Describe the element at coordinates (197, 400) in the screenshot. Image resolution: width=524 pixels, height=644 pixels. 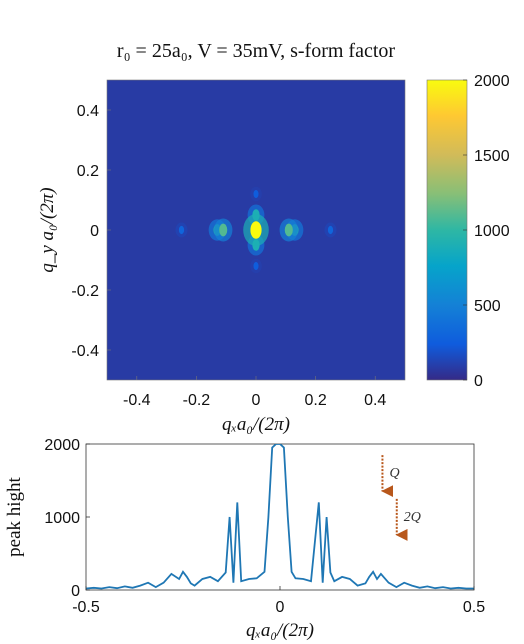
I see `x-tick-label: -0.2` at that location.